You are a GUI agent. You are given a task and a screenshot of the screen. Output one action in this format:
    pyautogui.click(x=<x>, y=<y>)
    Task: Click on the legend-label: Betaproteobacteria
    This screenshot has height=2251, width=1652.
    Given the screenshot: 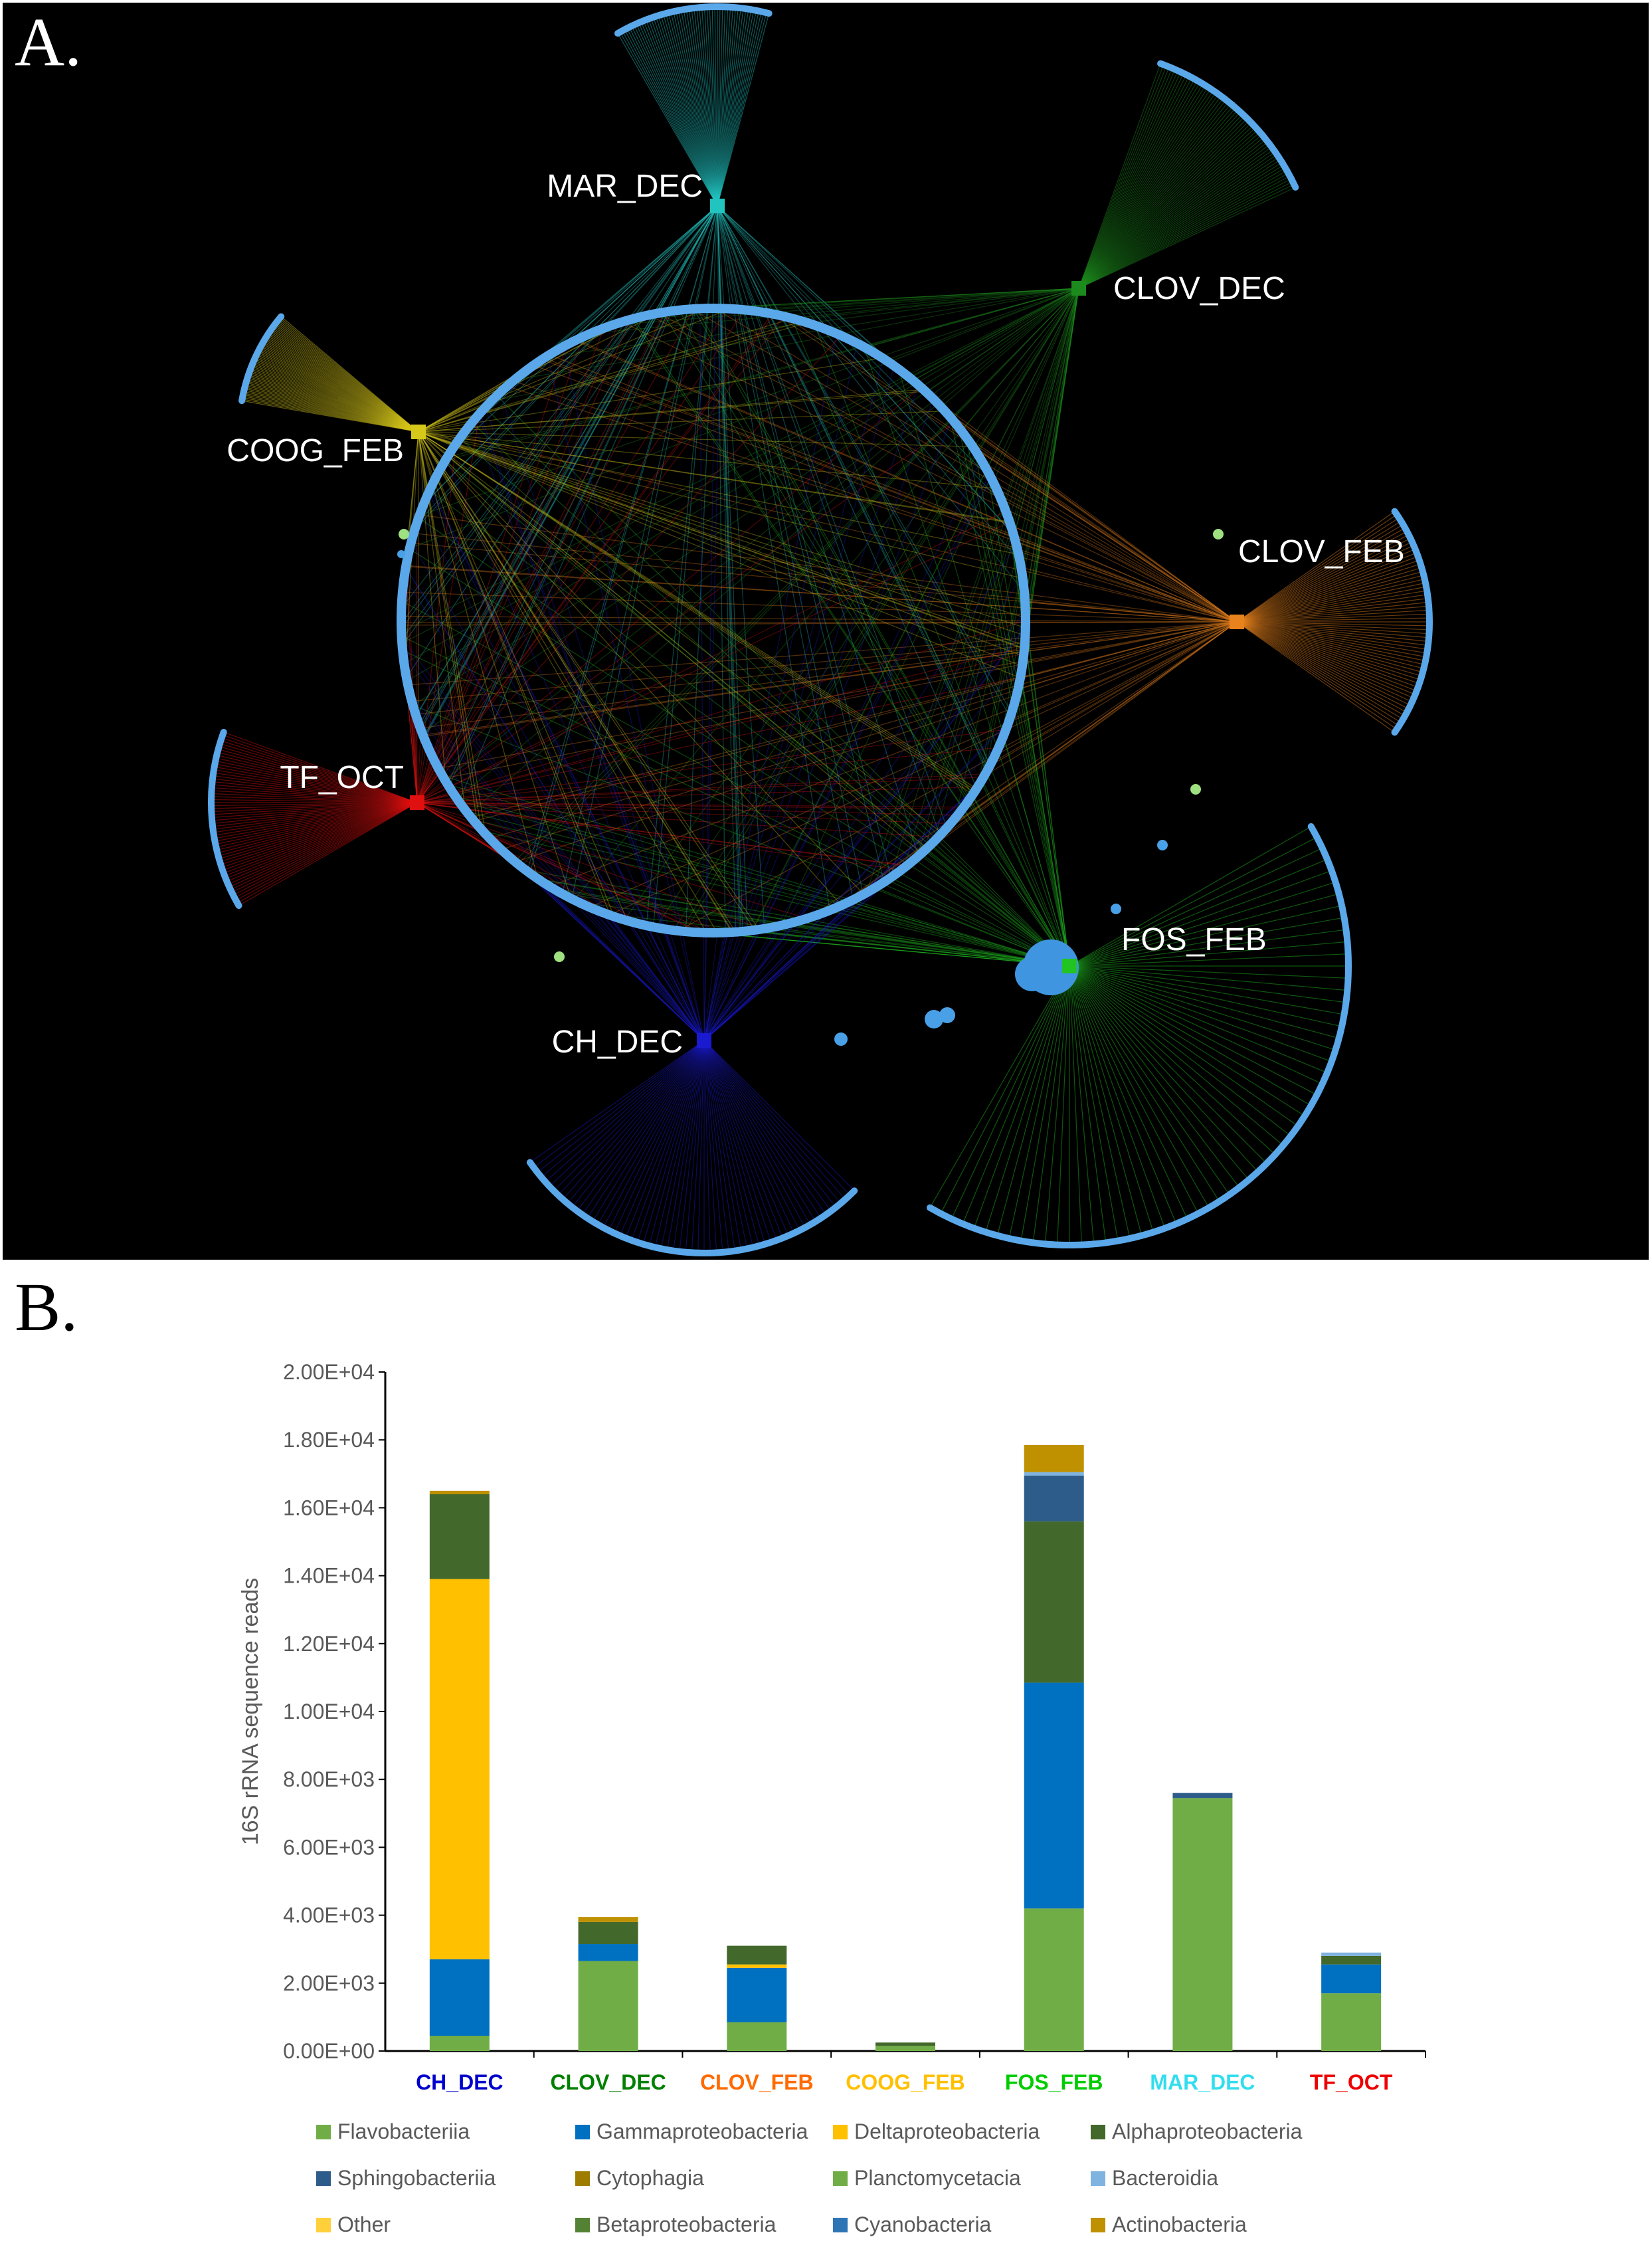 What is the action you would take?
    pyautogui.click(x=687, y=2224)
    